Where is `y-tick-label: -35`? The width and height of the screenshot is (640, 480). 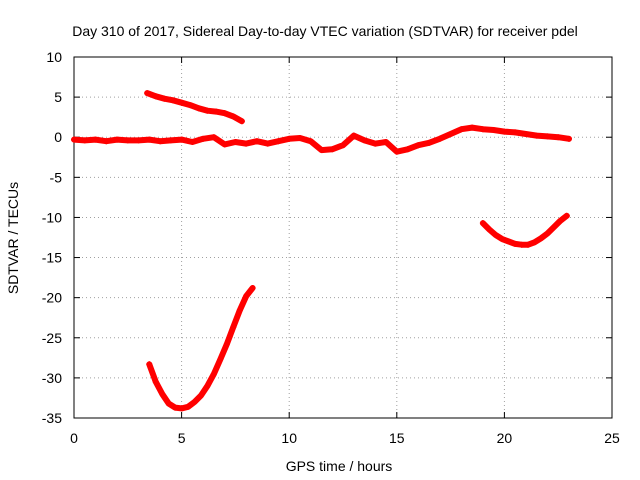 y-tick-label: -35 is located at coordinates (52, 418).